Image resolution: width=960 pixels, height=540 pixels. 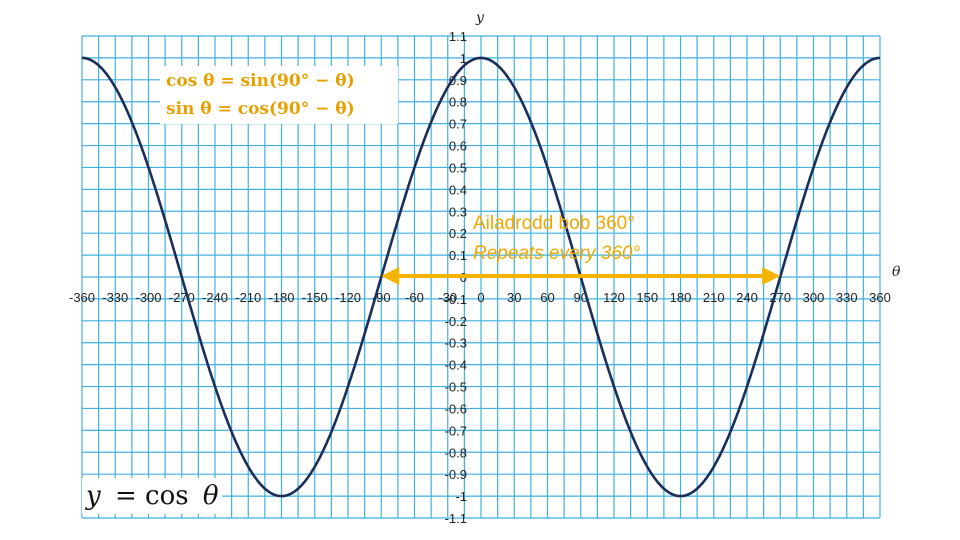 I want to click on x-tick-label: 330, so click(x=847, y=297).